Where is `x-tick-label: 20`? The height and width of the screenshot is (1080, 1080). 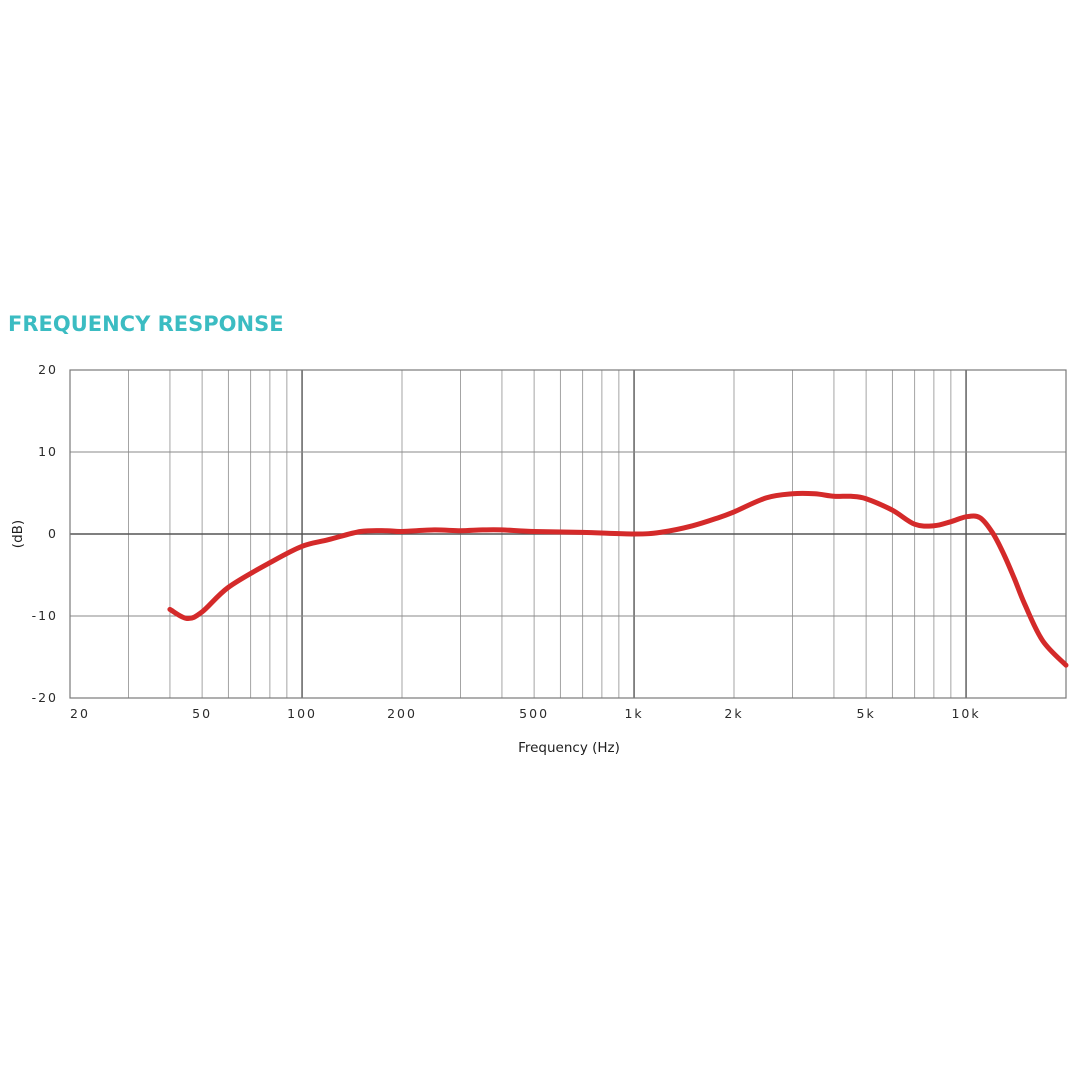
x-tick-label: 20 is located at coordinates (80, 713).